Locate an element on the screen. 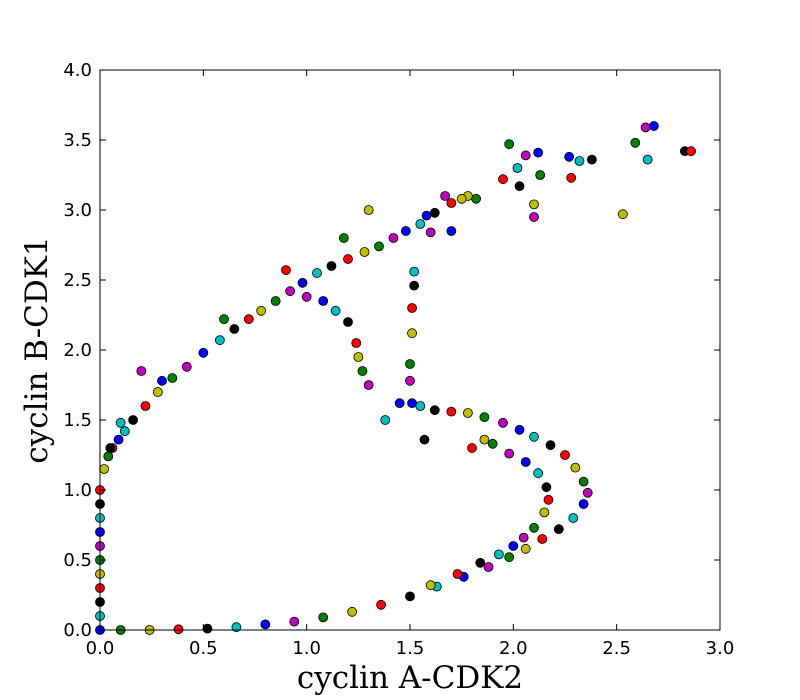 The height and width of the screenshot is (700, 800). y-tick-label: 4.0 is located at coordinates (77, 70).